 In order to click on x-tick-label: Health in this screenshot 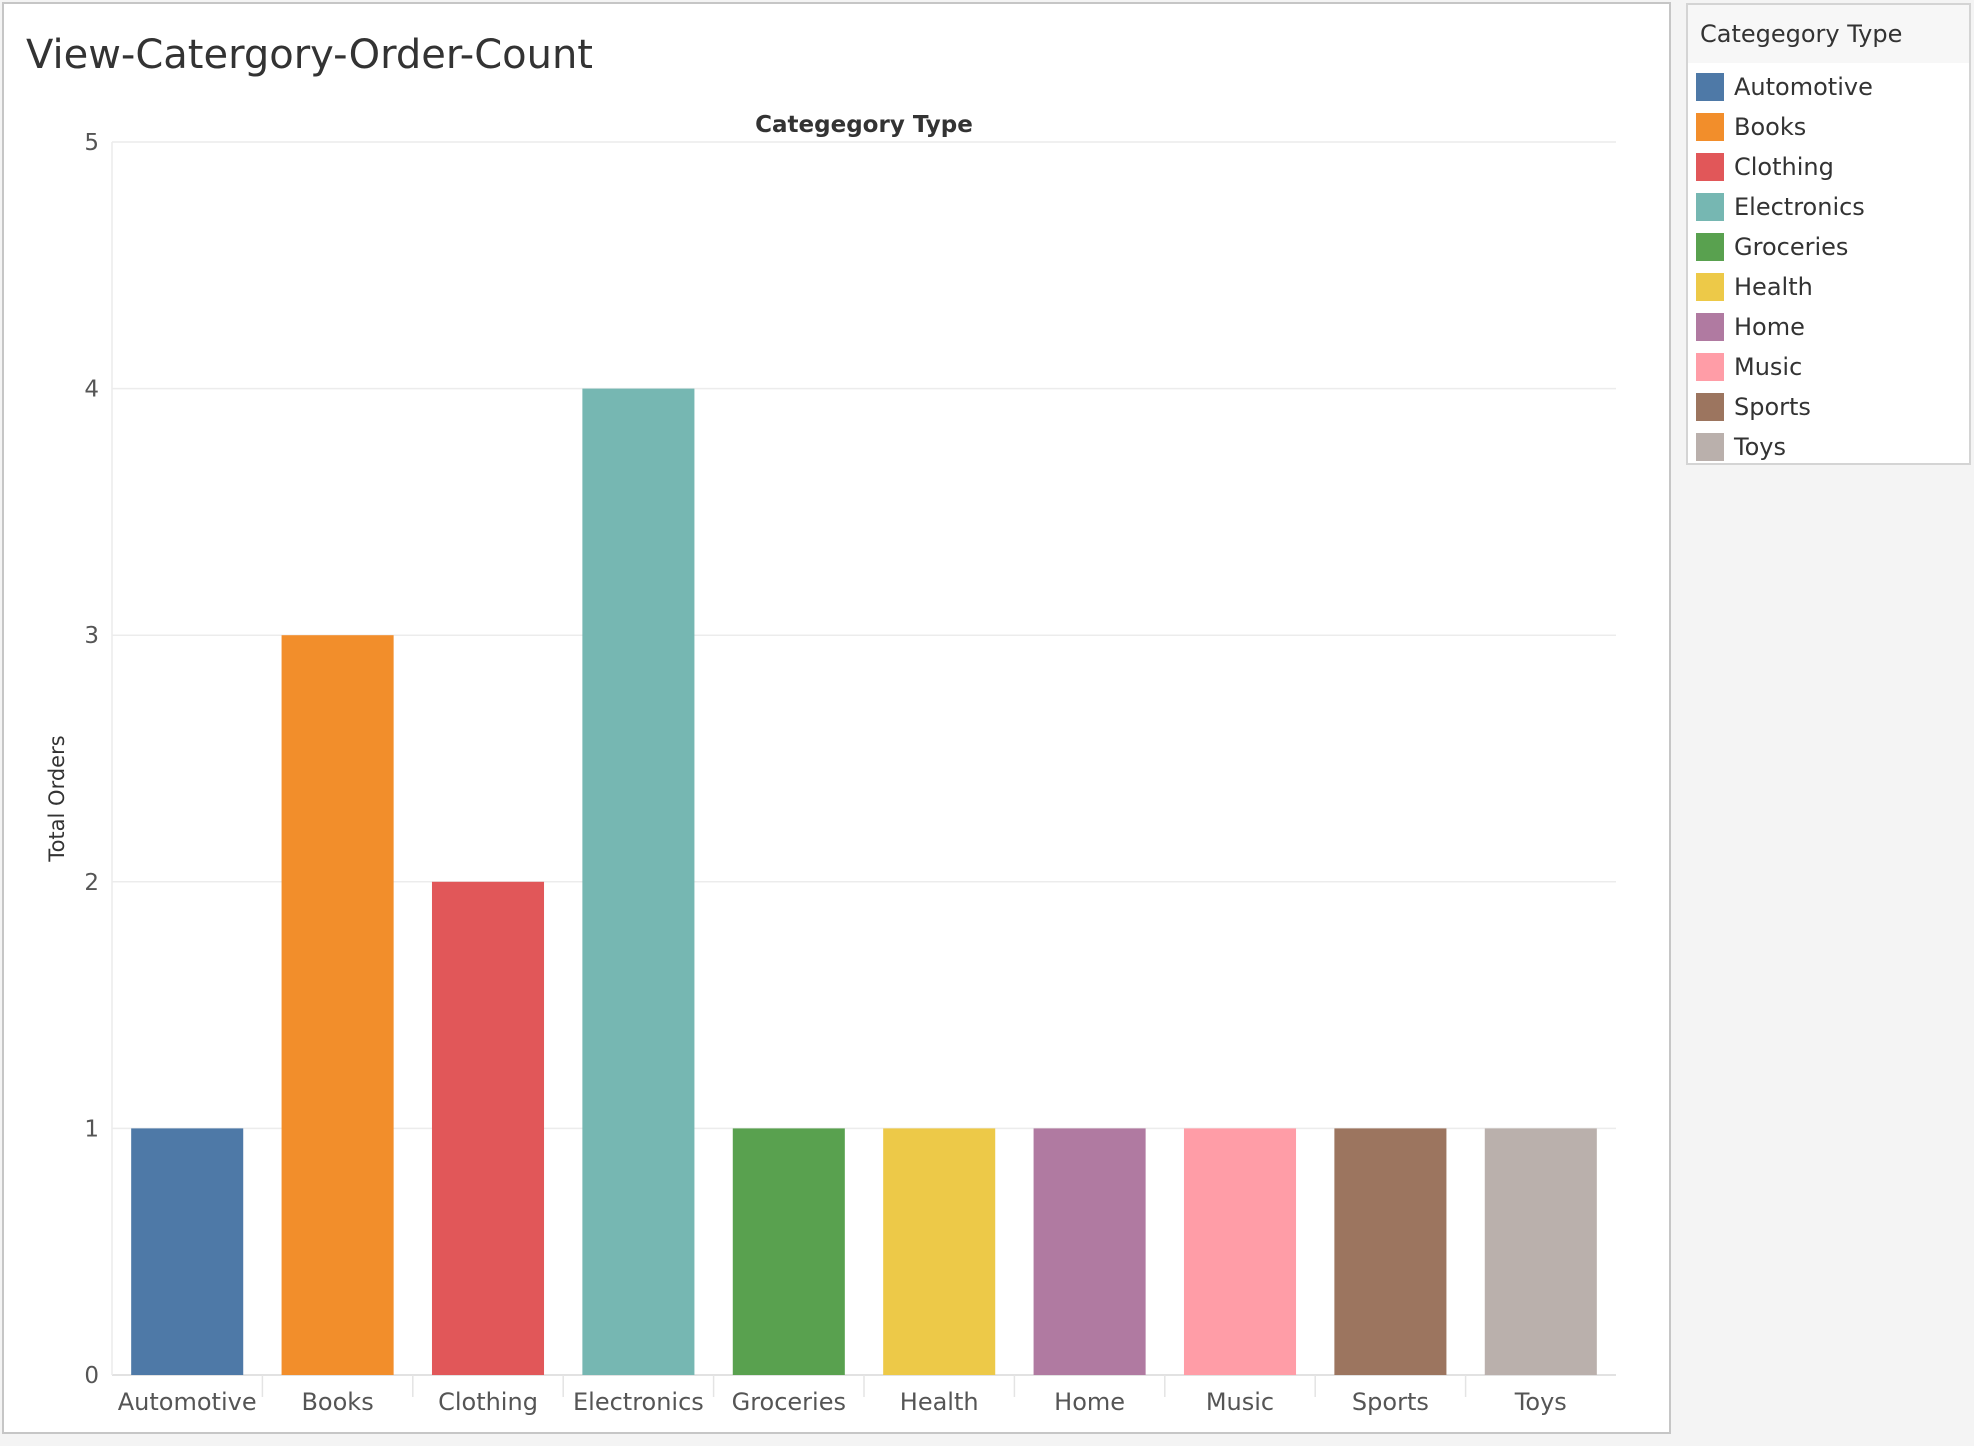, I will do `click(939, 1402)`.